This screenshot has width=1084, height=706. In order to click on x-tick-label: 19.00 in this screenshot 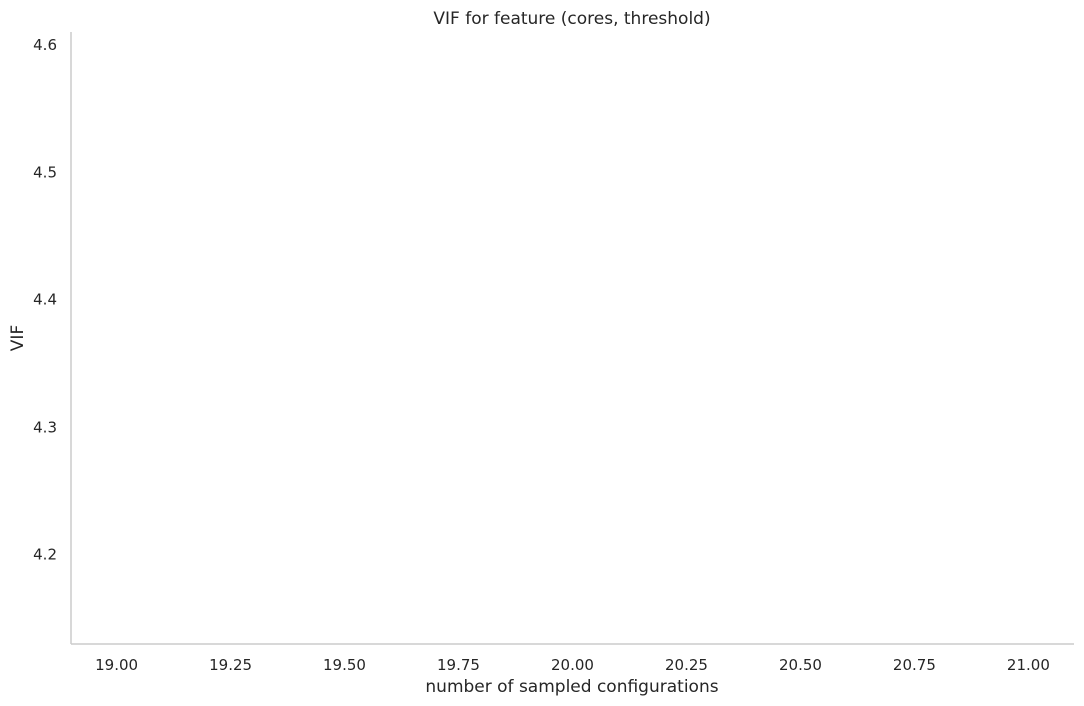, I will do `click(116, 665)`.